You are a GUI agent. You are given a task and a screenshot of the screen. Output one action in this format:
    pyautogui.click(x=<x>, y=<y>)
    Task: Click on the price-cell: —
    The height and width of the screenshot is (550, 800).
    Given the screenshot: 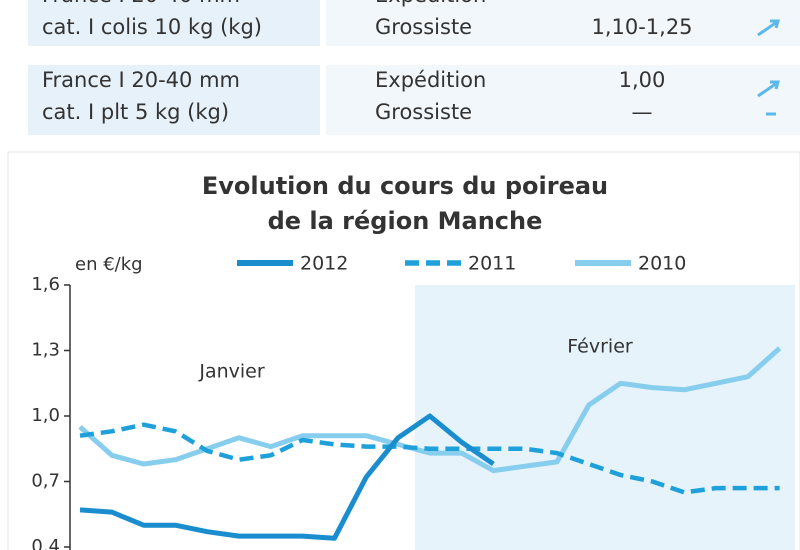 What is the action you would take?
    pyautogui.click(x=642, y=112)
    